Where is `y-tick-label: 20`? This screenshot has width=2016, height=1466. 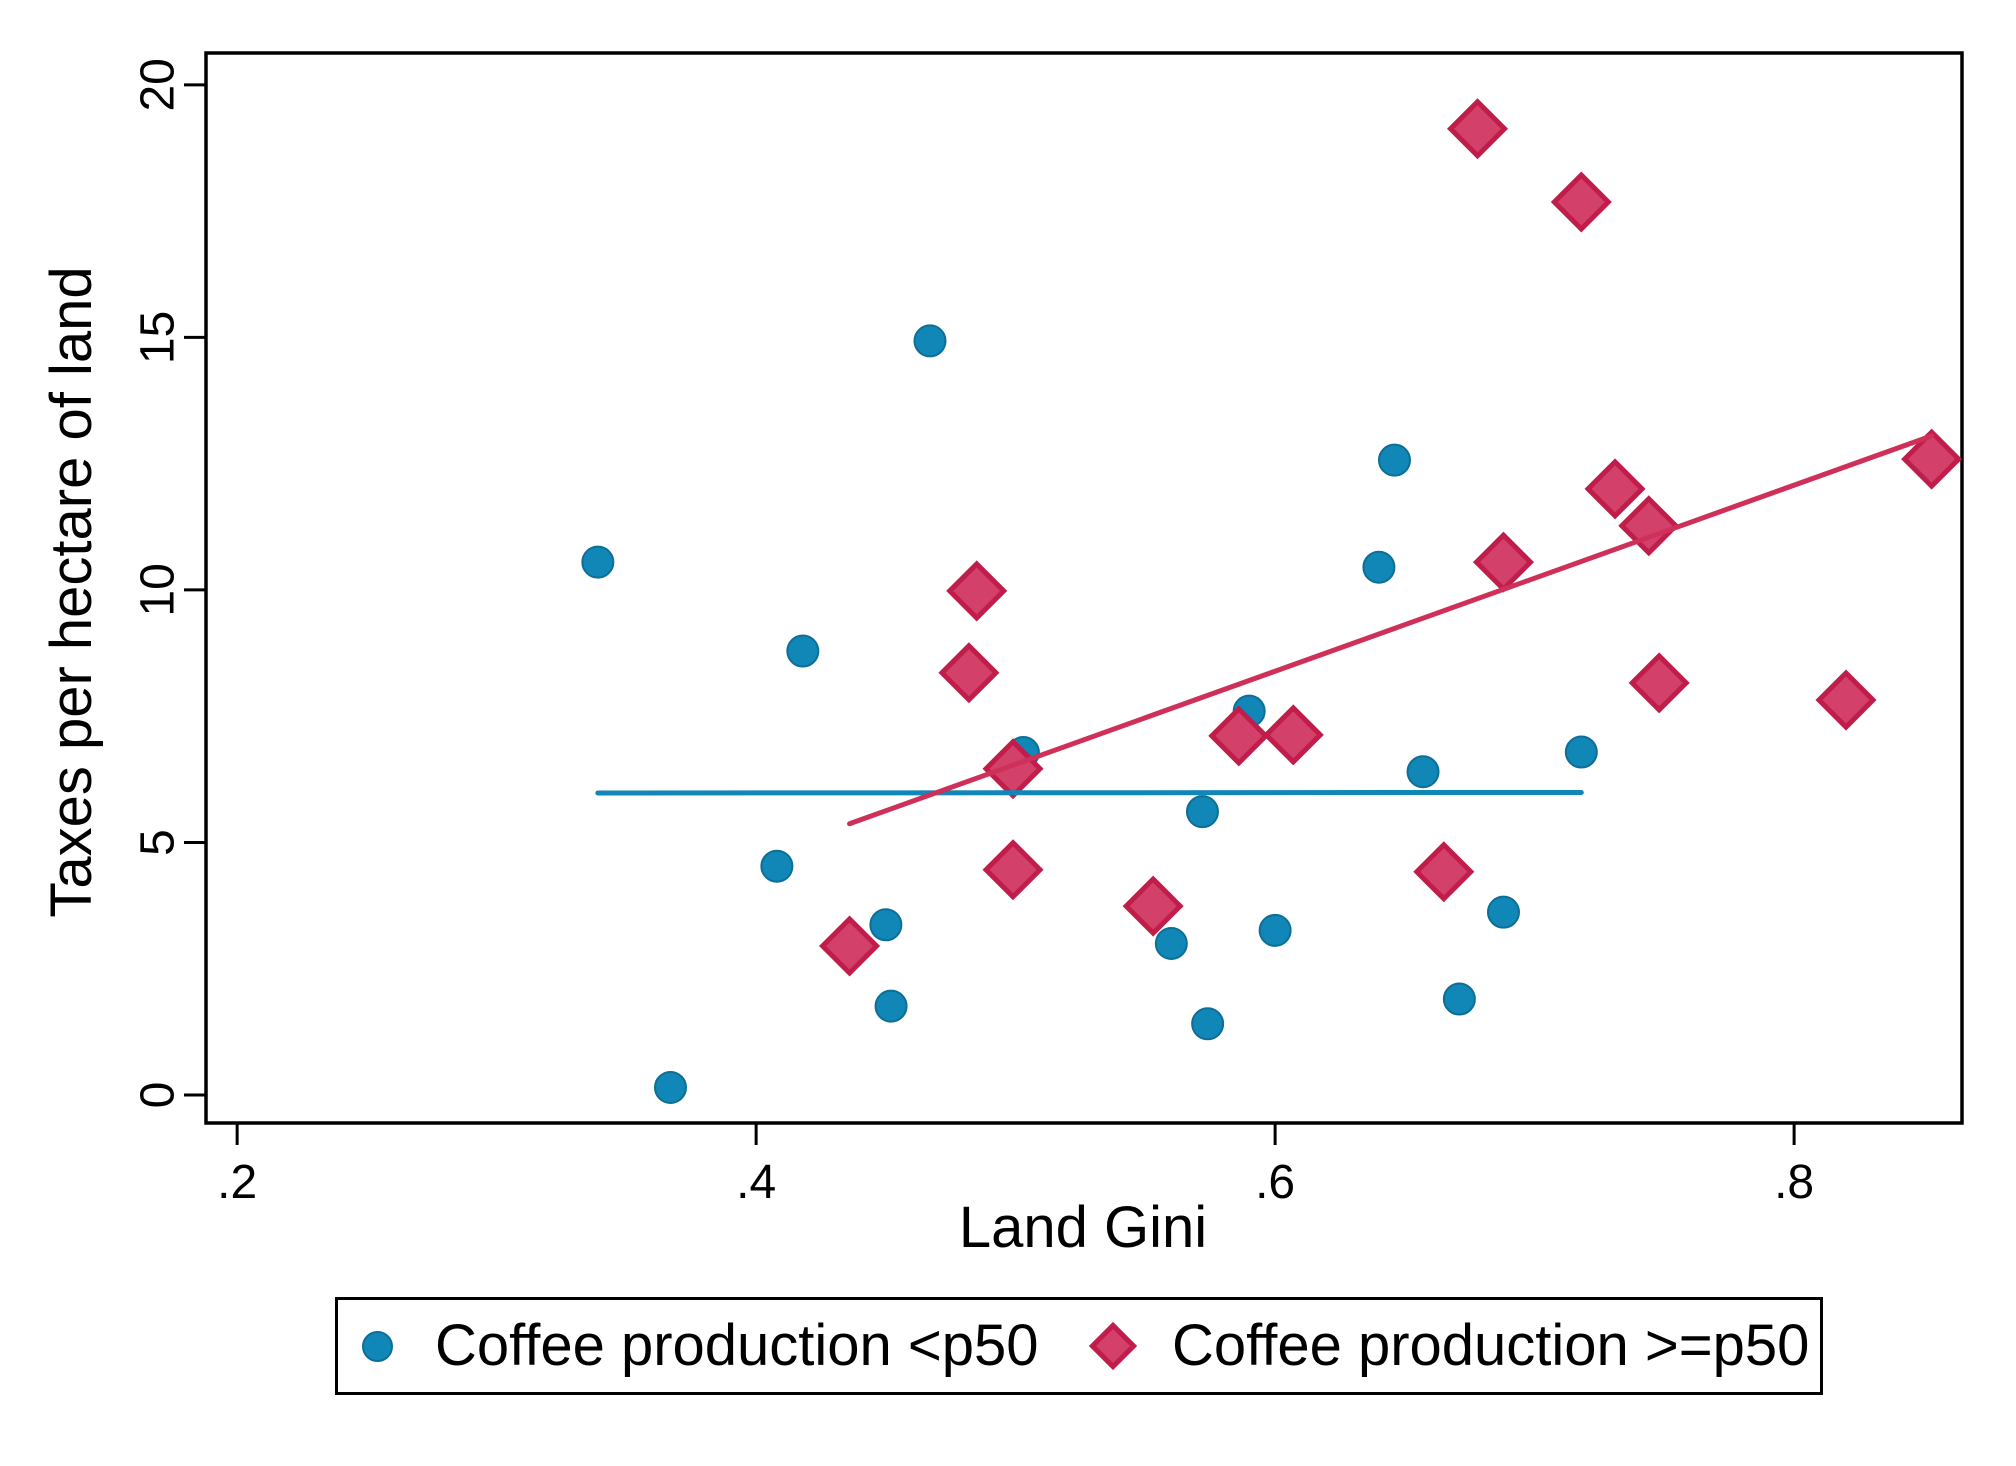 y-tick-label: 20 is located at coordinates (158, 84).